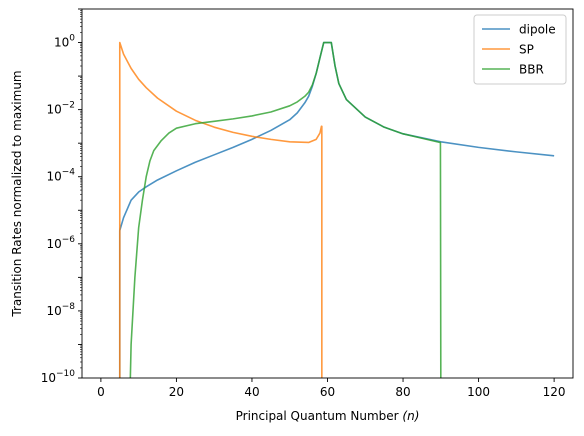 The image size is (584, 436). Describe the element at coordinates (60, 310) in the screenshot. I see `y-tick-label: 10⁻⁸` at that location.